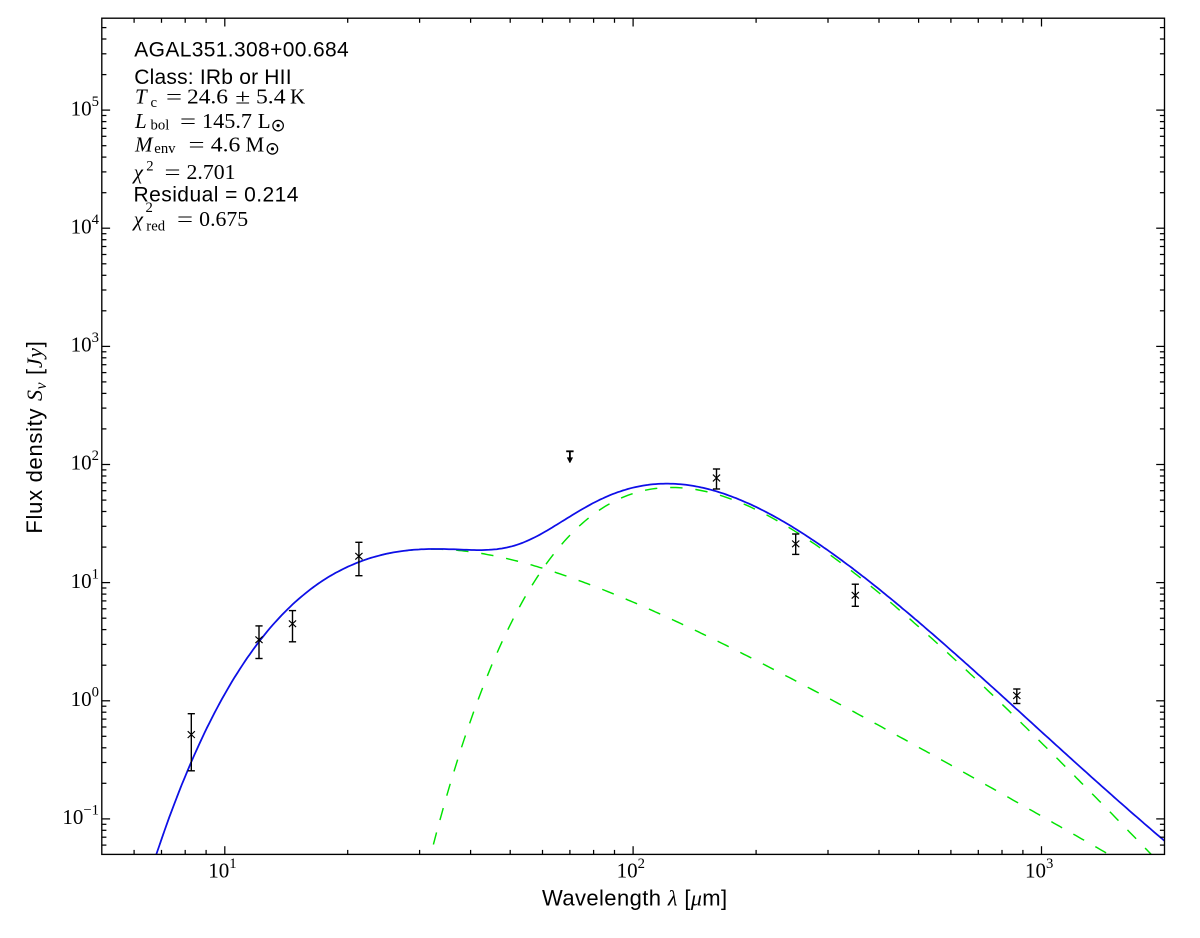  Describe the element at coordinates (241, 50) in the screenshot. I see `svg-text: AGAL351.308+00.684` at that location.